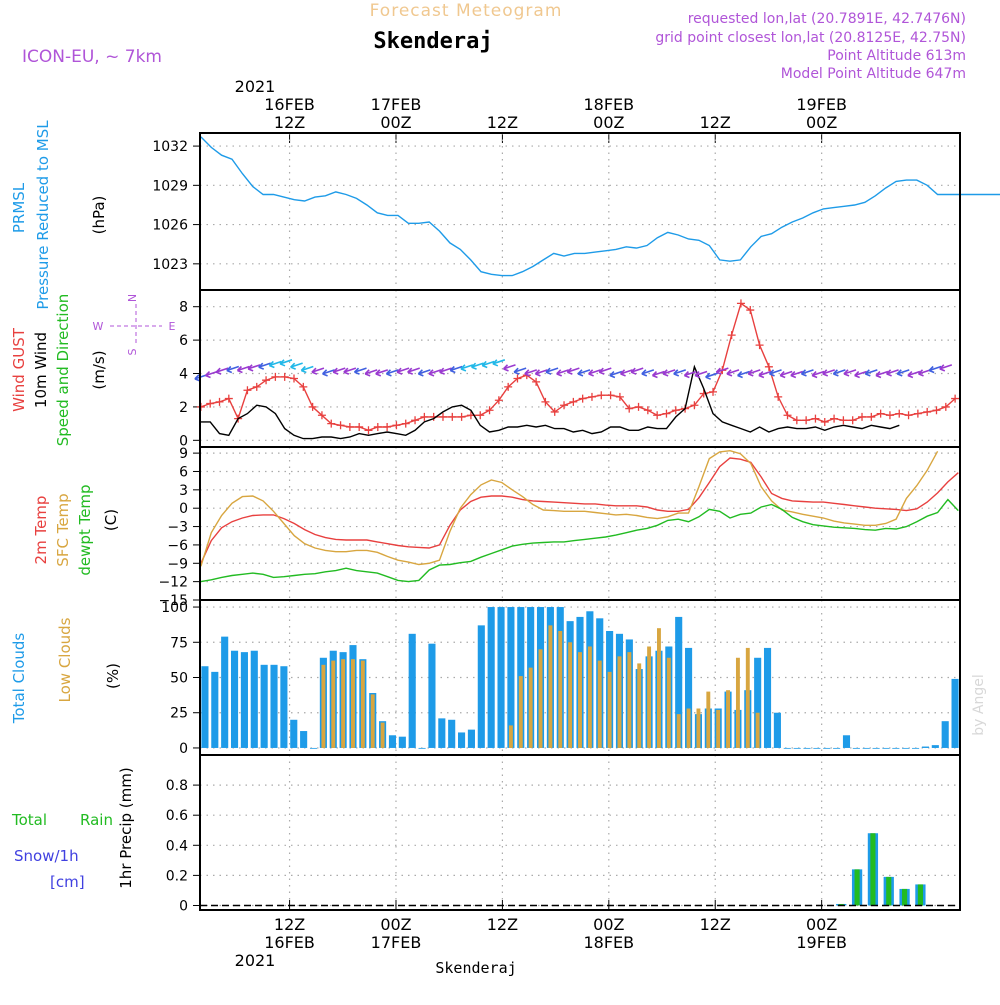 The width and height of the screenshot is (1000, 1005). What do you see at coordinates (177, 816) in the screenshot?
I see `precip-ytick-label: 0.6` at bounding box center [177, 816].